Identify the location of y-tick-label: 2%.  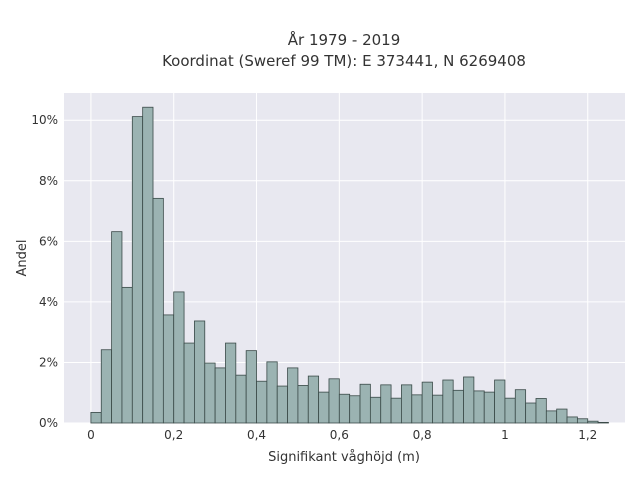
(48, 362).